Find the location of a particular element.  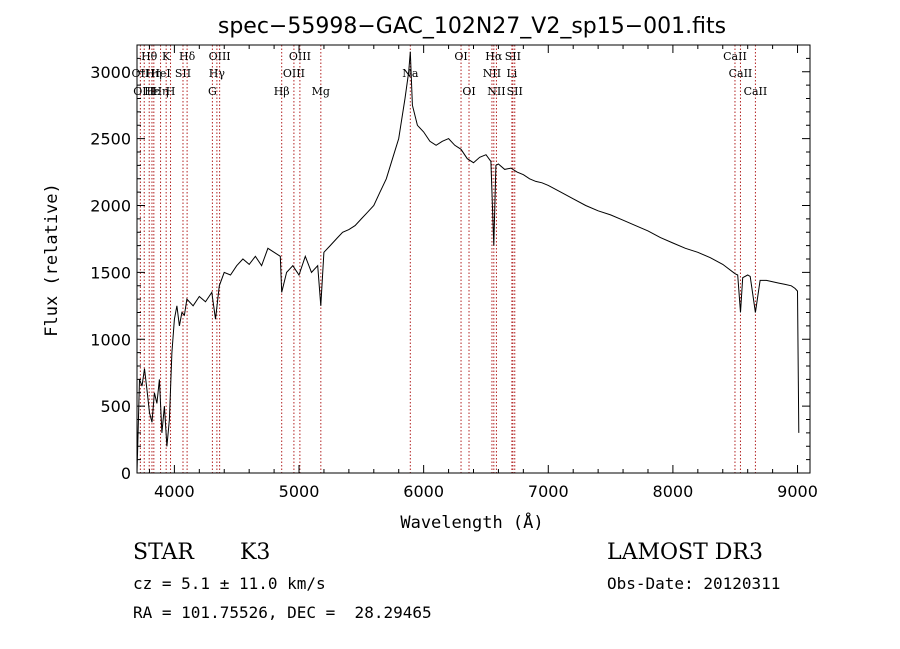

y-tick-label: 500 is located at coordinates (115, 406).